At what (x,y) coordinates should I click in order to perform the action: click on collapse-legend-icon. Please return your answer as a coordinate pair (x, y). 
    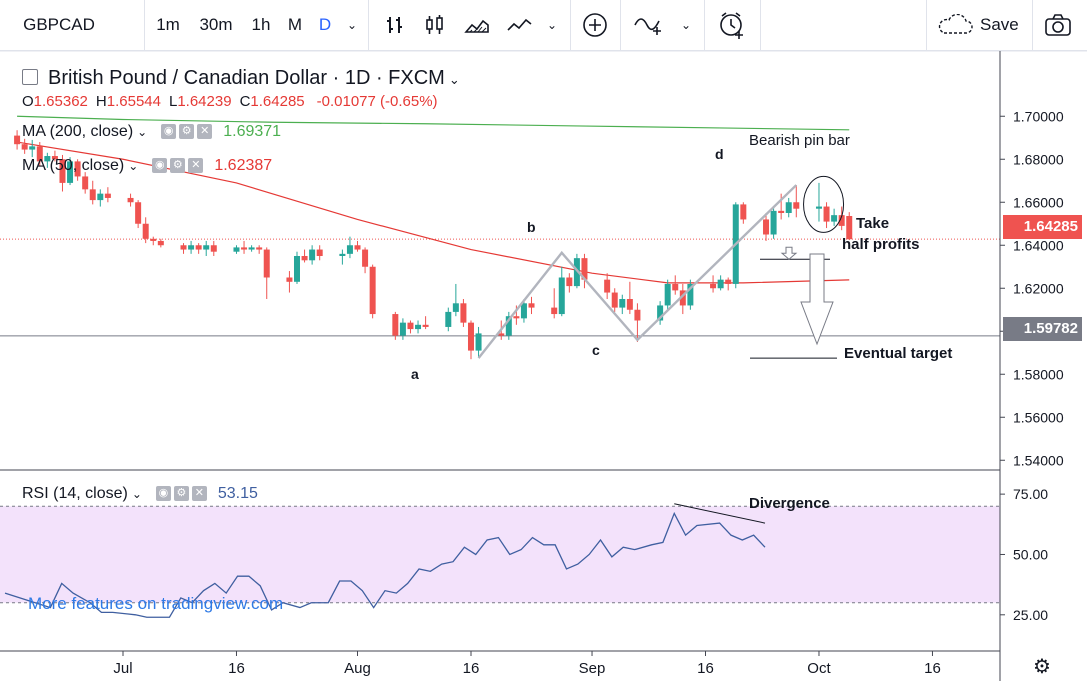
    Looking at the image, I should click on (30, 77).